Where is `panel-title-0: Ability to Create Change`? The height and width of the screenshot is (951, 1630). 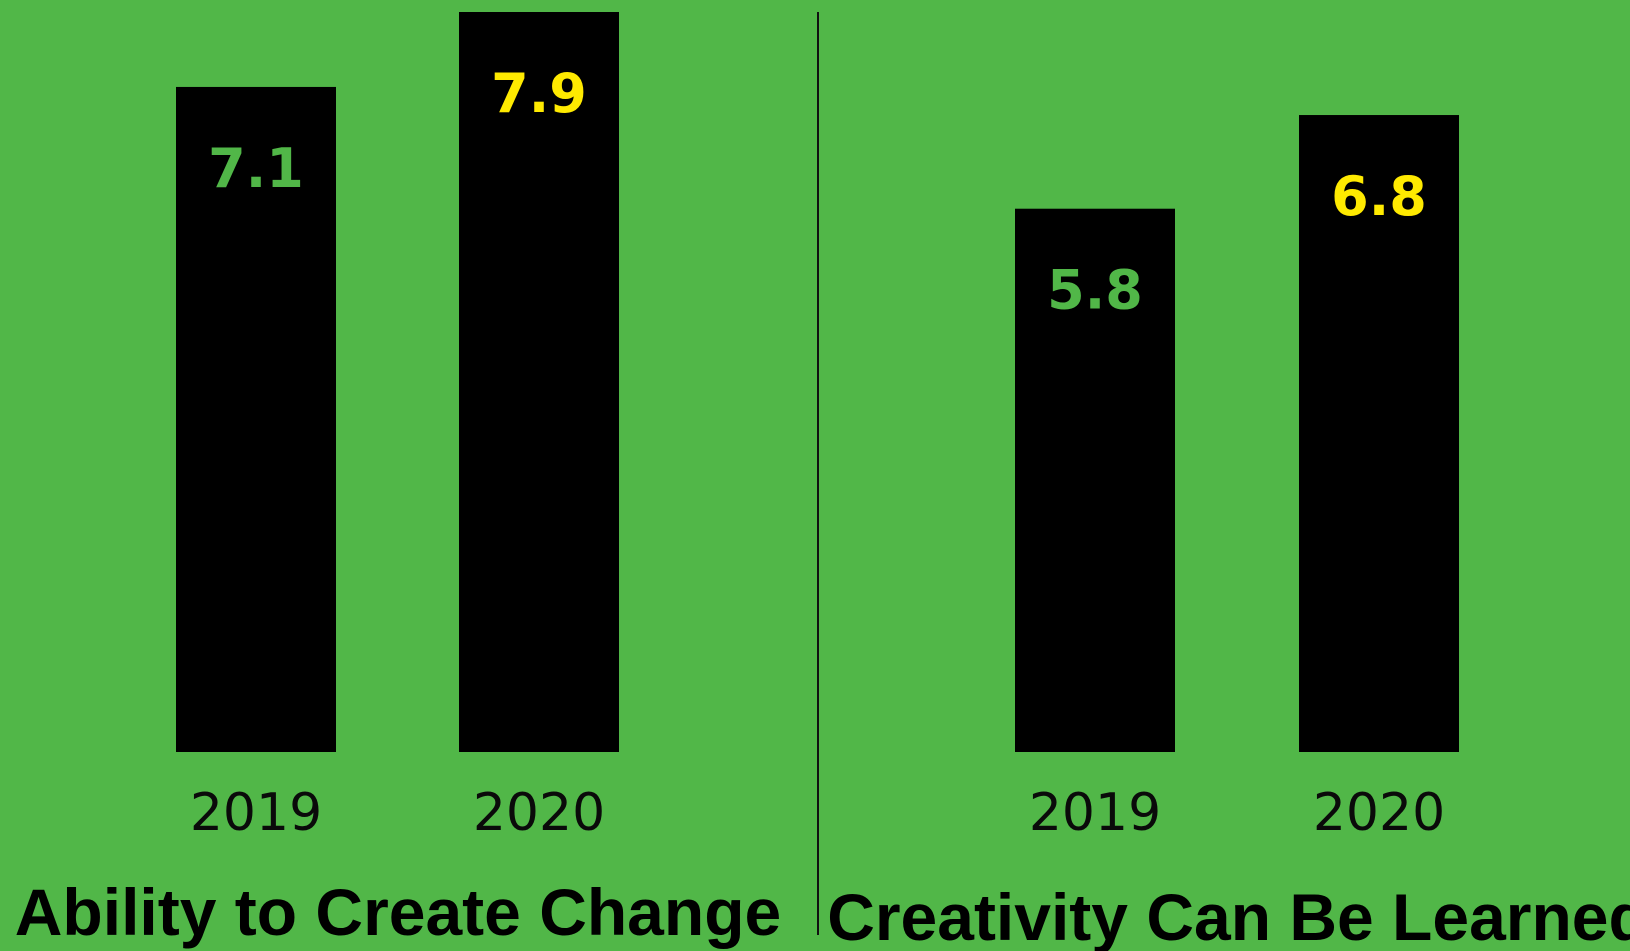
panel-title-0: Ability to Create Change is located at coordinates (398, 912).